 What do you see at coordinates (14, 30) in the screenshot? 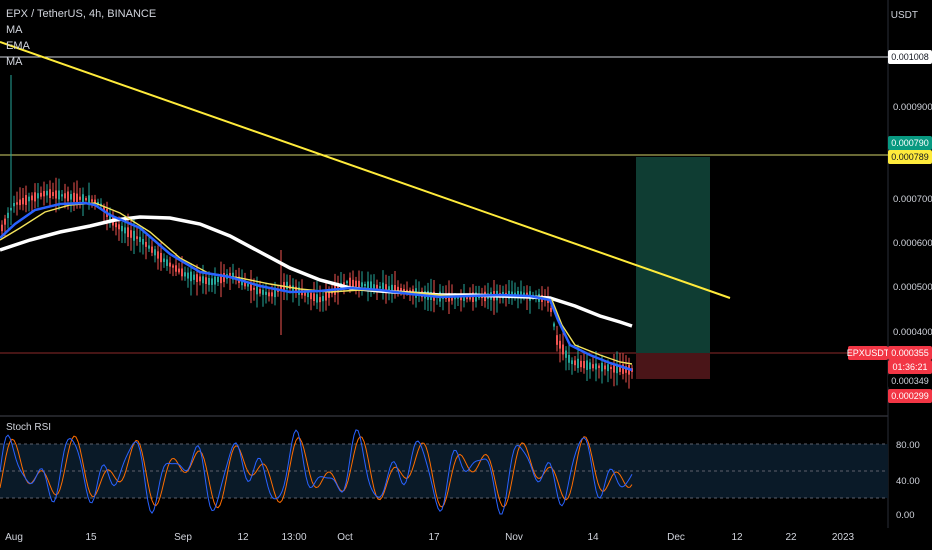
I see `indicator-ma-1: MA` at bounding box center [14, 30].